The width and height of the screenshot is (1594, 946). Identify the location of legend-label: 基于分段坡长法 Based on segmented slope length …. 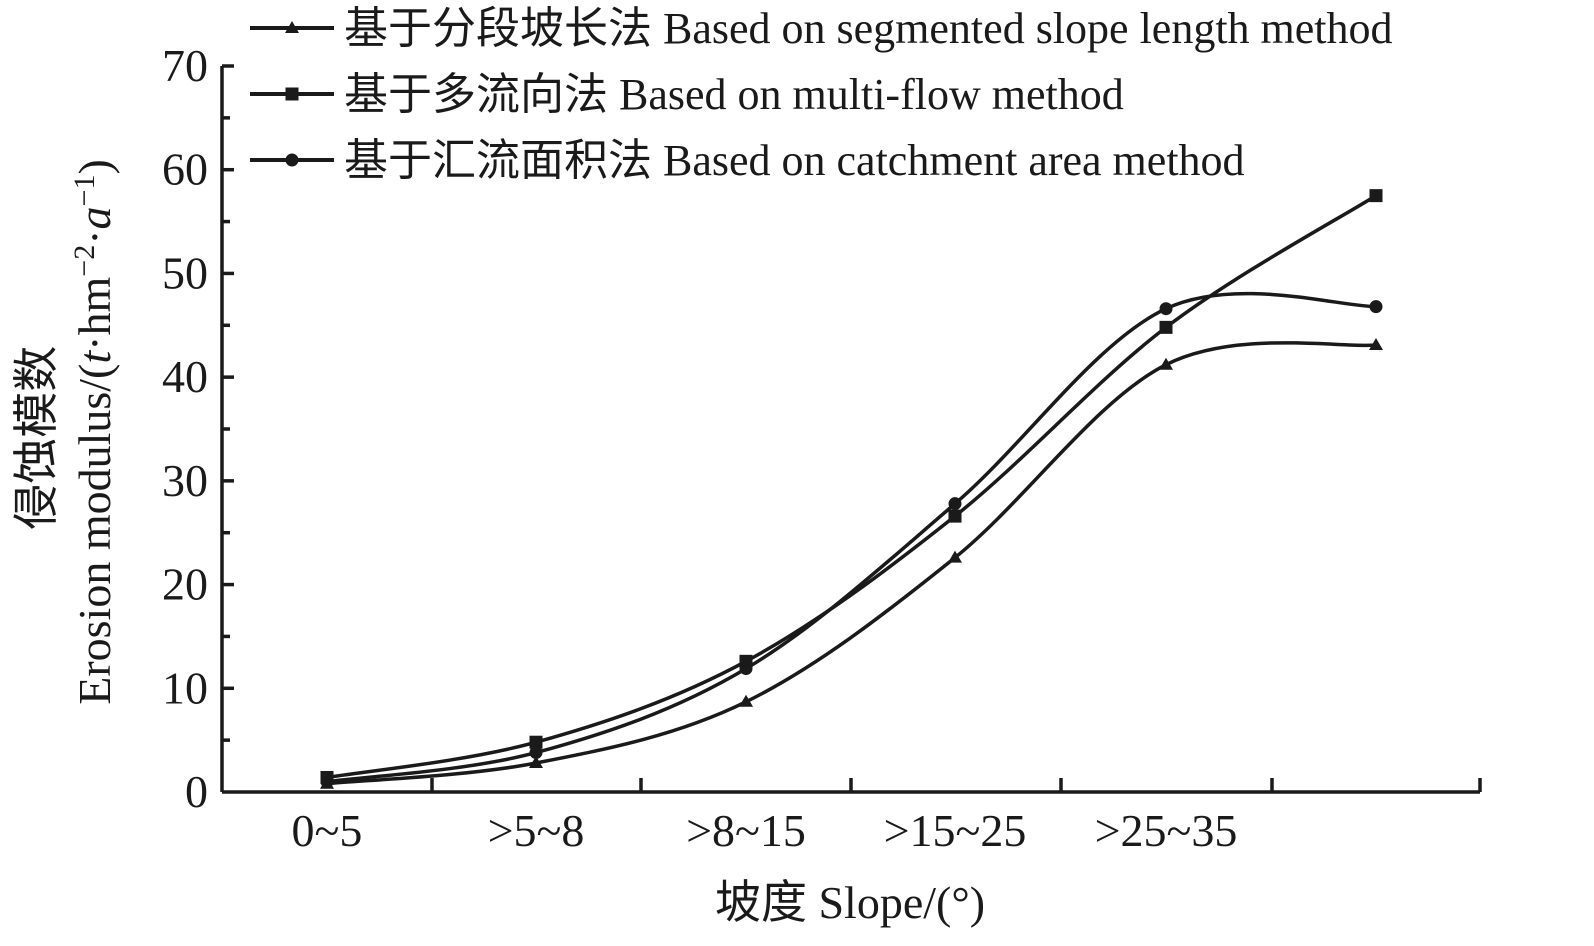
(868, 28).